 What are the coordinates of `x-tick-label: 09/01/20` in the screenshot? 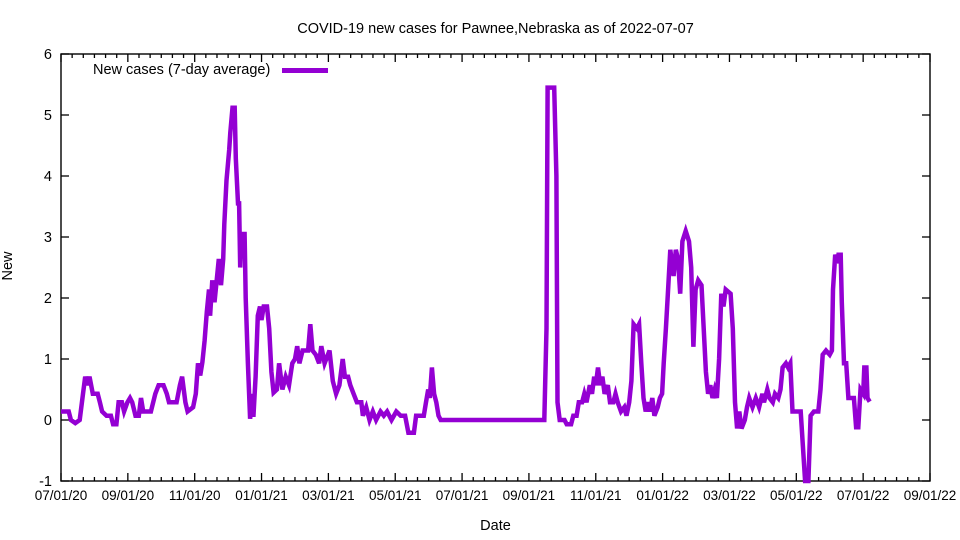 It's located at (128, 495).